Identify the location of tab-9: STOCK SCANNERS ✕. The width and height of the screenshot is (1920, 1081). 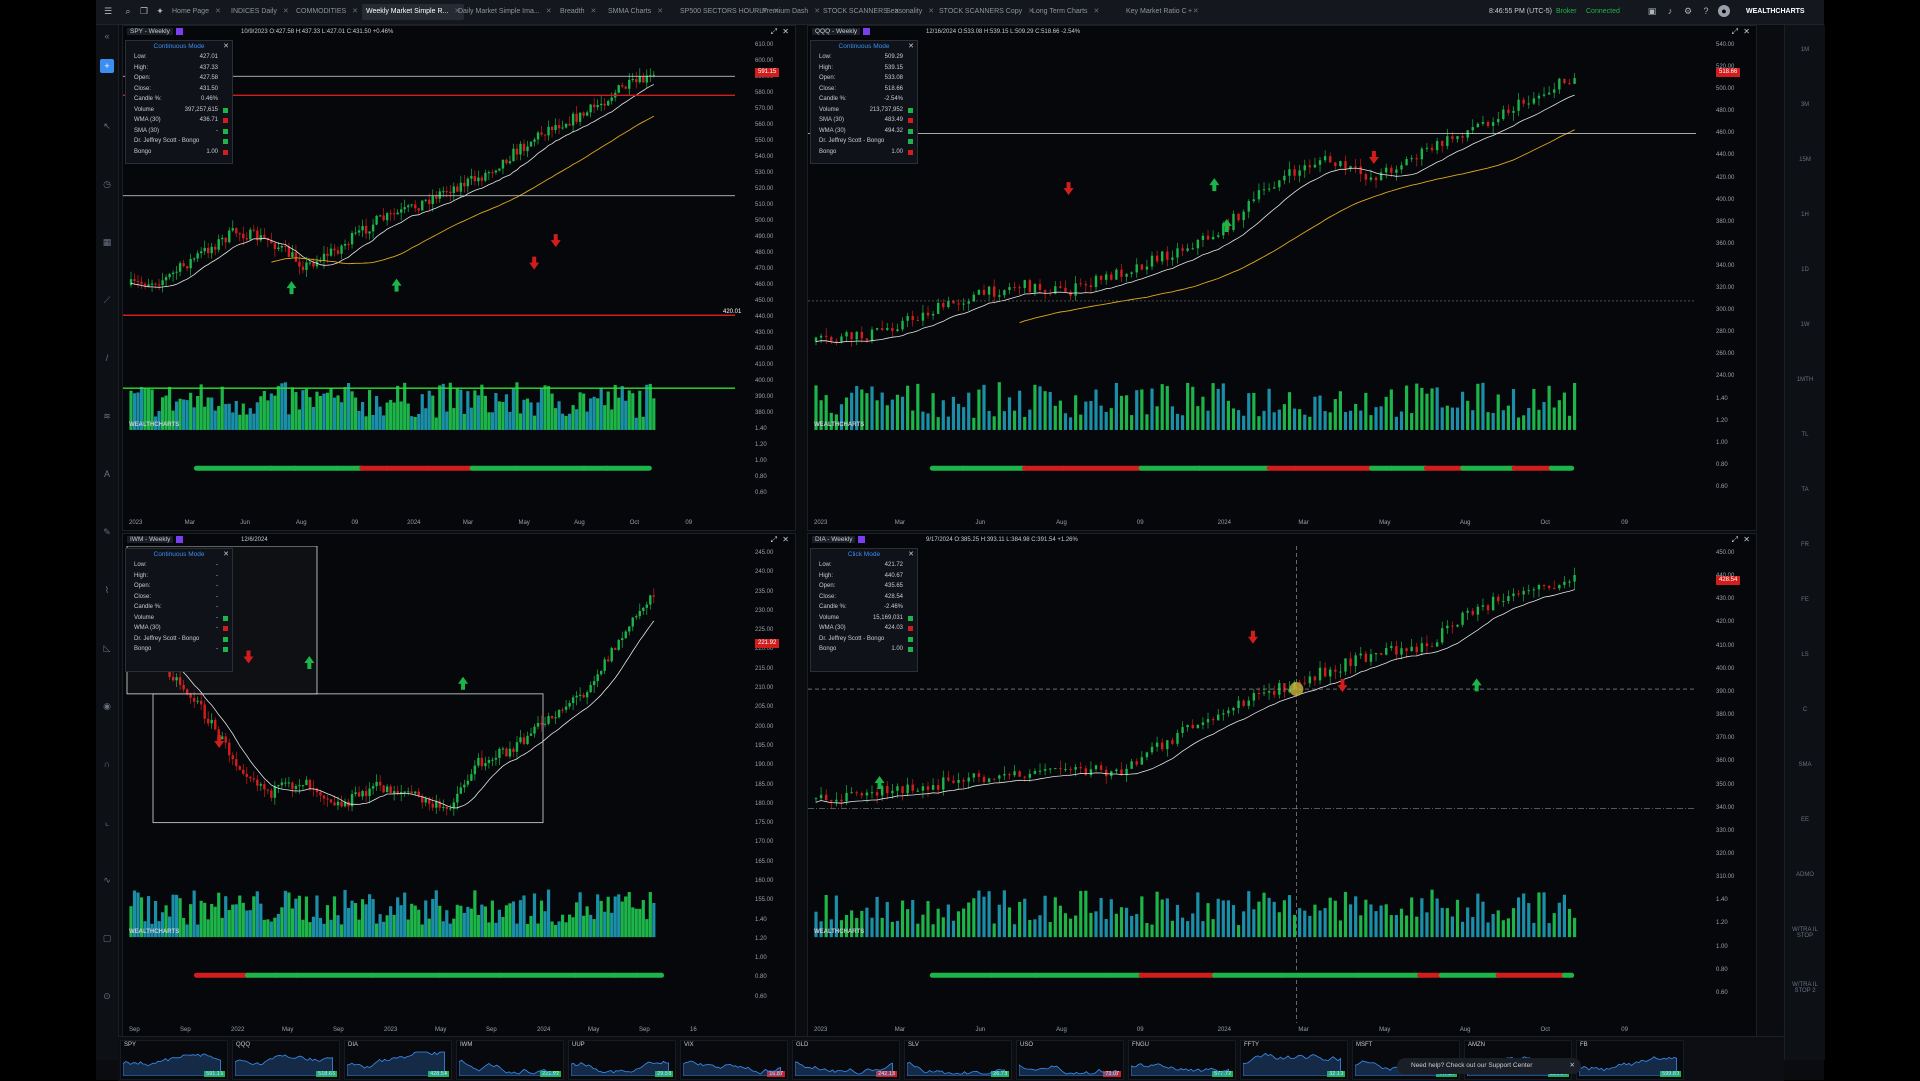
(861, 12).